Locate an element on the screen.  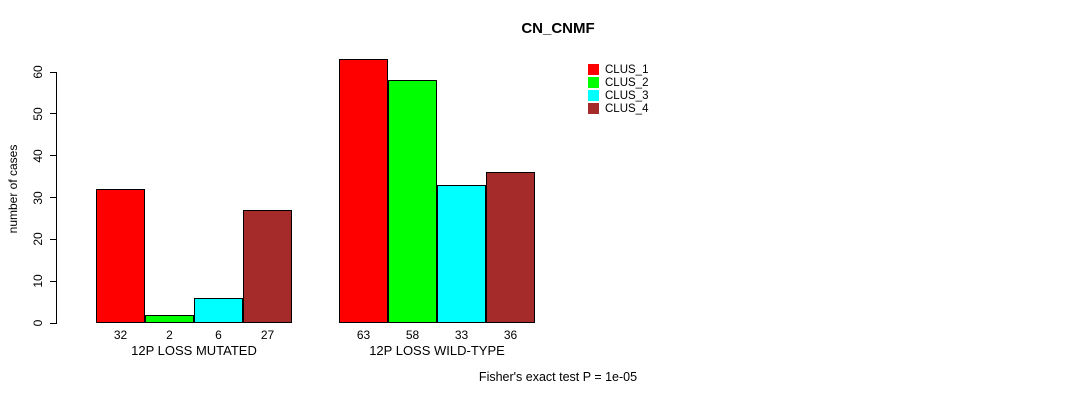
bar-clus_2-group1 is located at coordinates (169, 318).